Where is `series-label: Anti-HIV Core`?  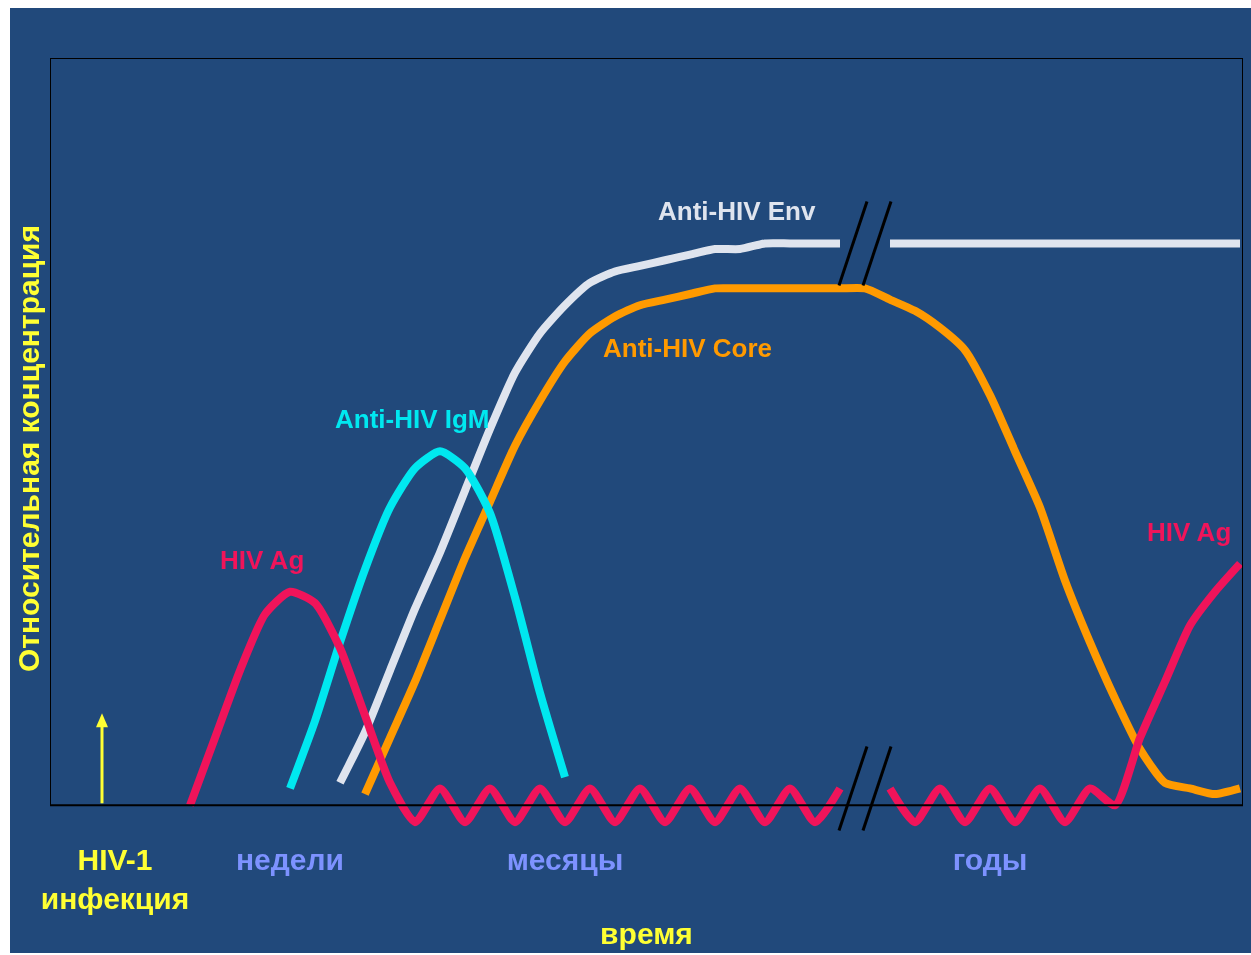 series-label: Anti-HIV Core is located at coordinates (687, 348).